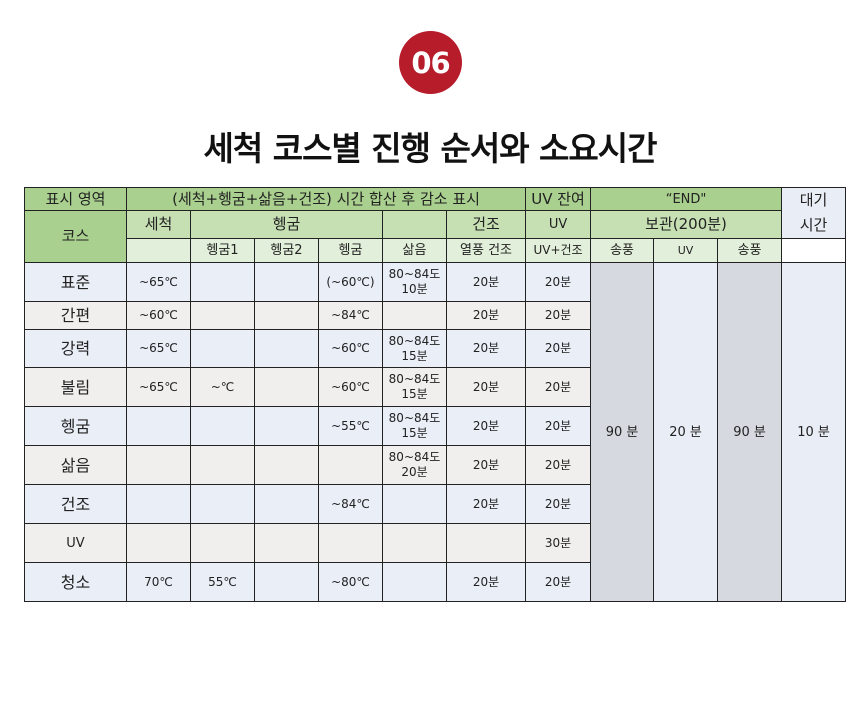 The image size is (860, 704). I want to click on course-cell: ~80℃, so click(350, 582).